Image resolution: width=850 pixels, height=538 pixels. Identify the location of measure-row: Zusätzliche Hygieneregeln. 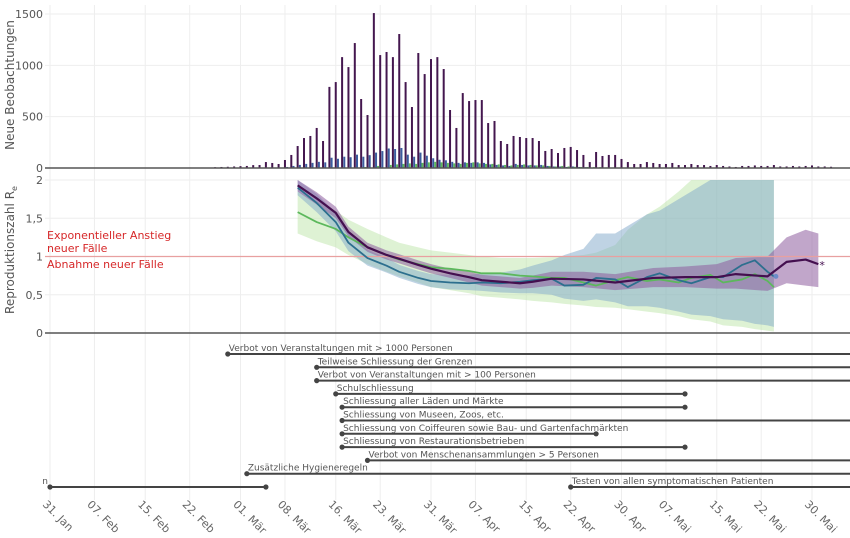
(547, 470).